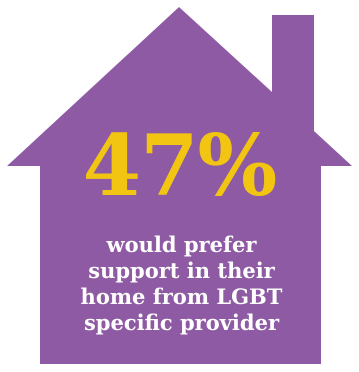 Image resolution: width=359 pixels, height=372 pixels. What do you see at coordinates (181, 322) in the screenshot?
I see `caption-line: specific provider` at bounding box center [181, 322].